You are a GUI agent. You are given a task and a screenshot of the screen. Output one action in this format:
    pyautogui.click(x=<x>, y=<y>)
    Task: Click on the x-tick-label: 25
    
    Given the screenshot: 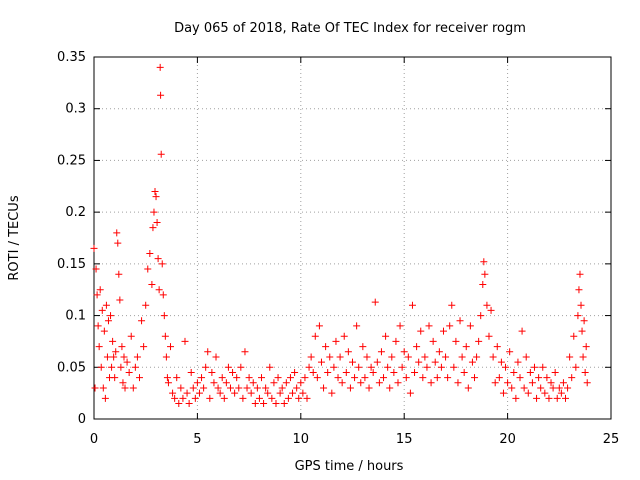 What is the action you would take?
    pyautogui.click(x=611, y=439)
    